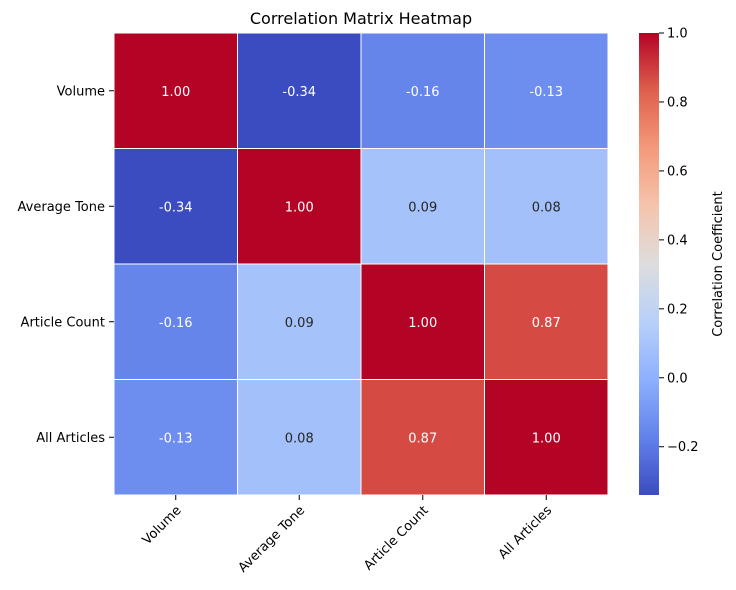 The height and width of the screenshot is (590, 736). Describe the element at coordinates (272, 539) in the screenshot. I see `column-label: Average Tone` at that location.